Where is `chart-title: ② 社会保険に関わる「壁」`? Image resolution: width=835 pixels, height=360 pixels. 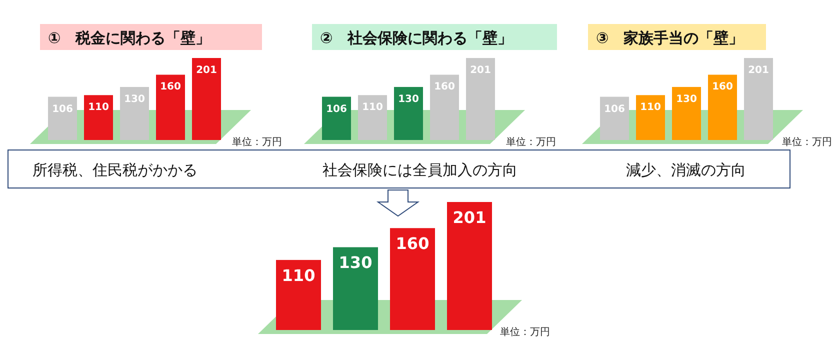
chart-title: ② 社会保険に関わる「壁」 is located at coordinates (416, 38).